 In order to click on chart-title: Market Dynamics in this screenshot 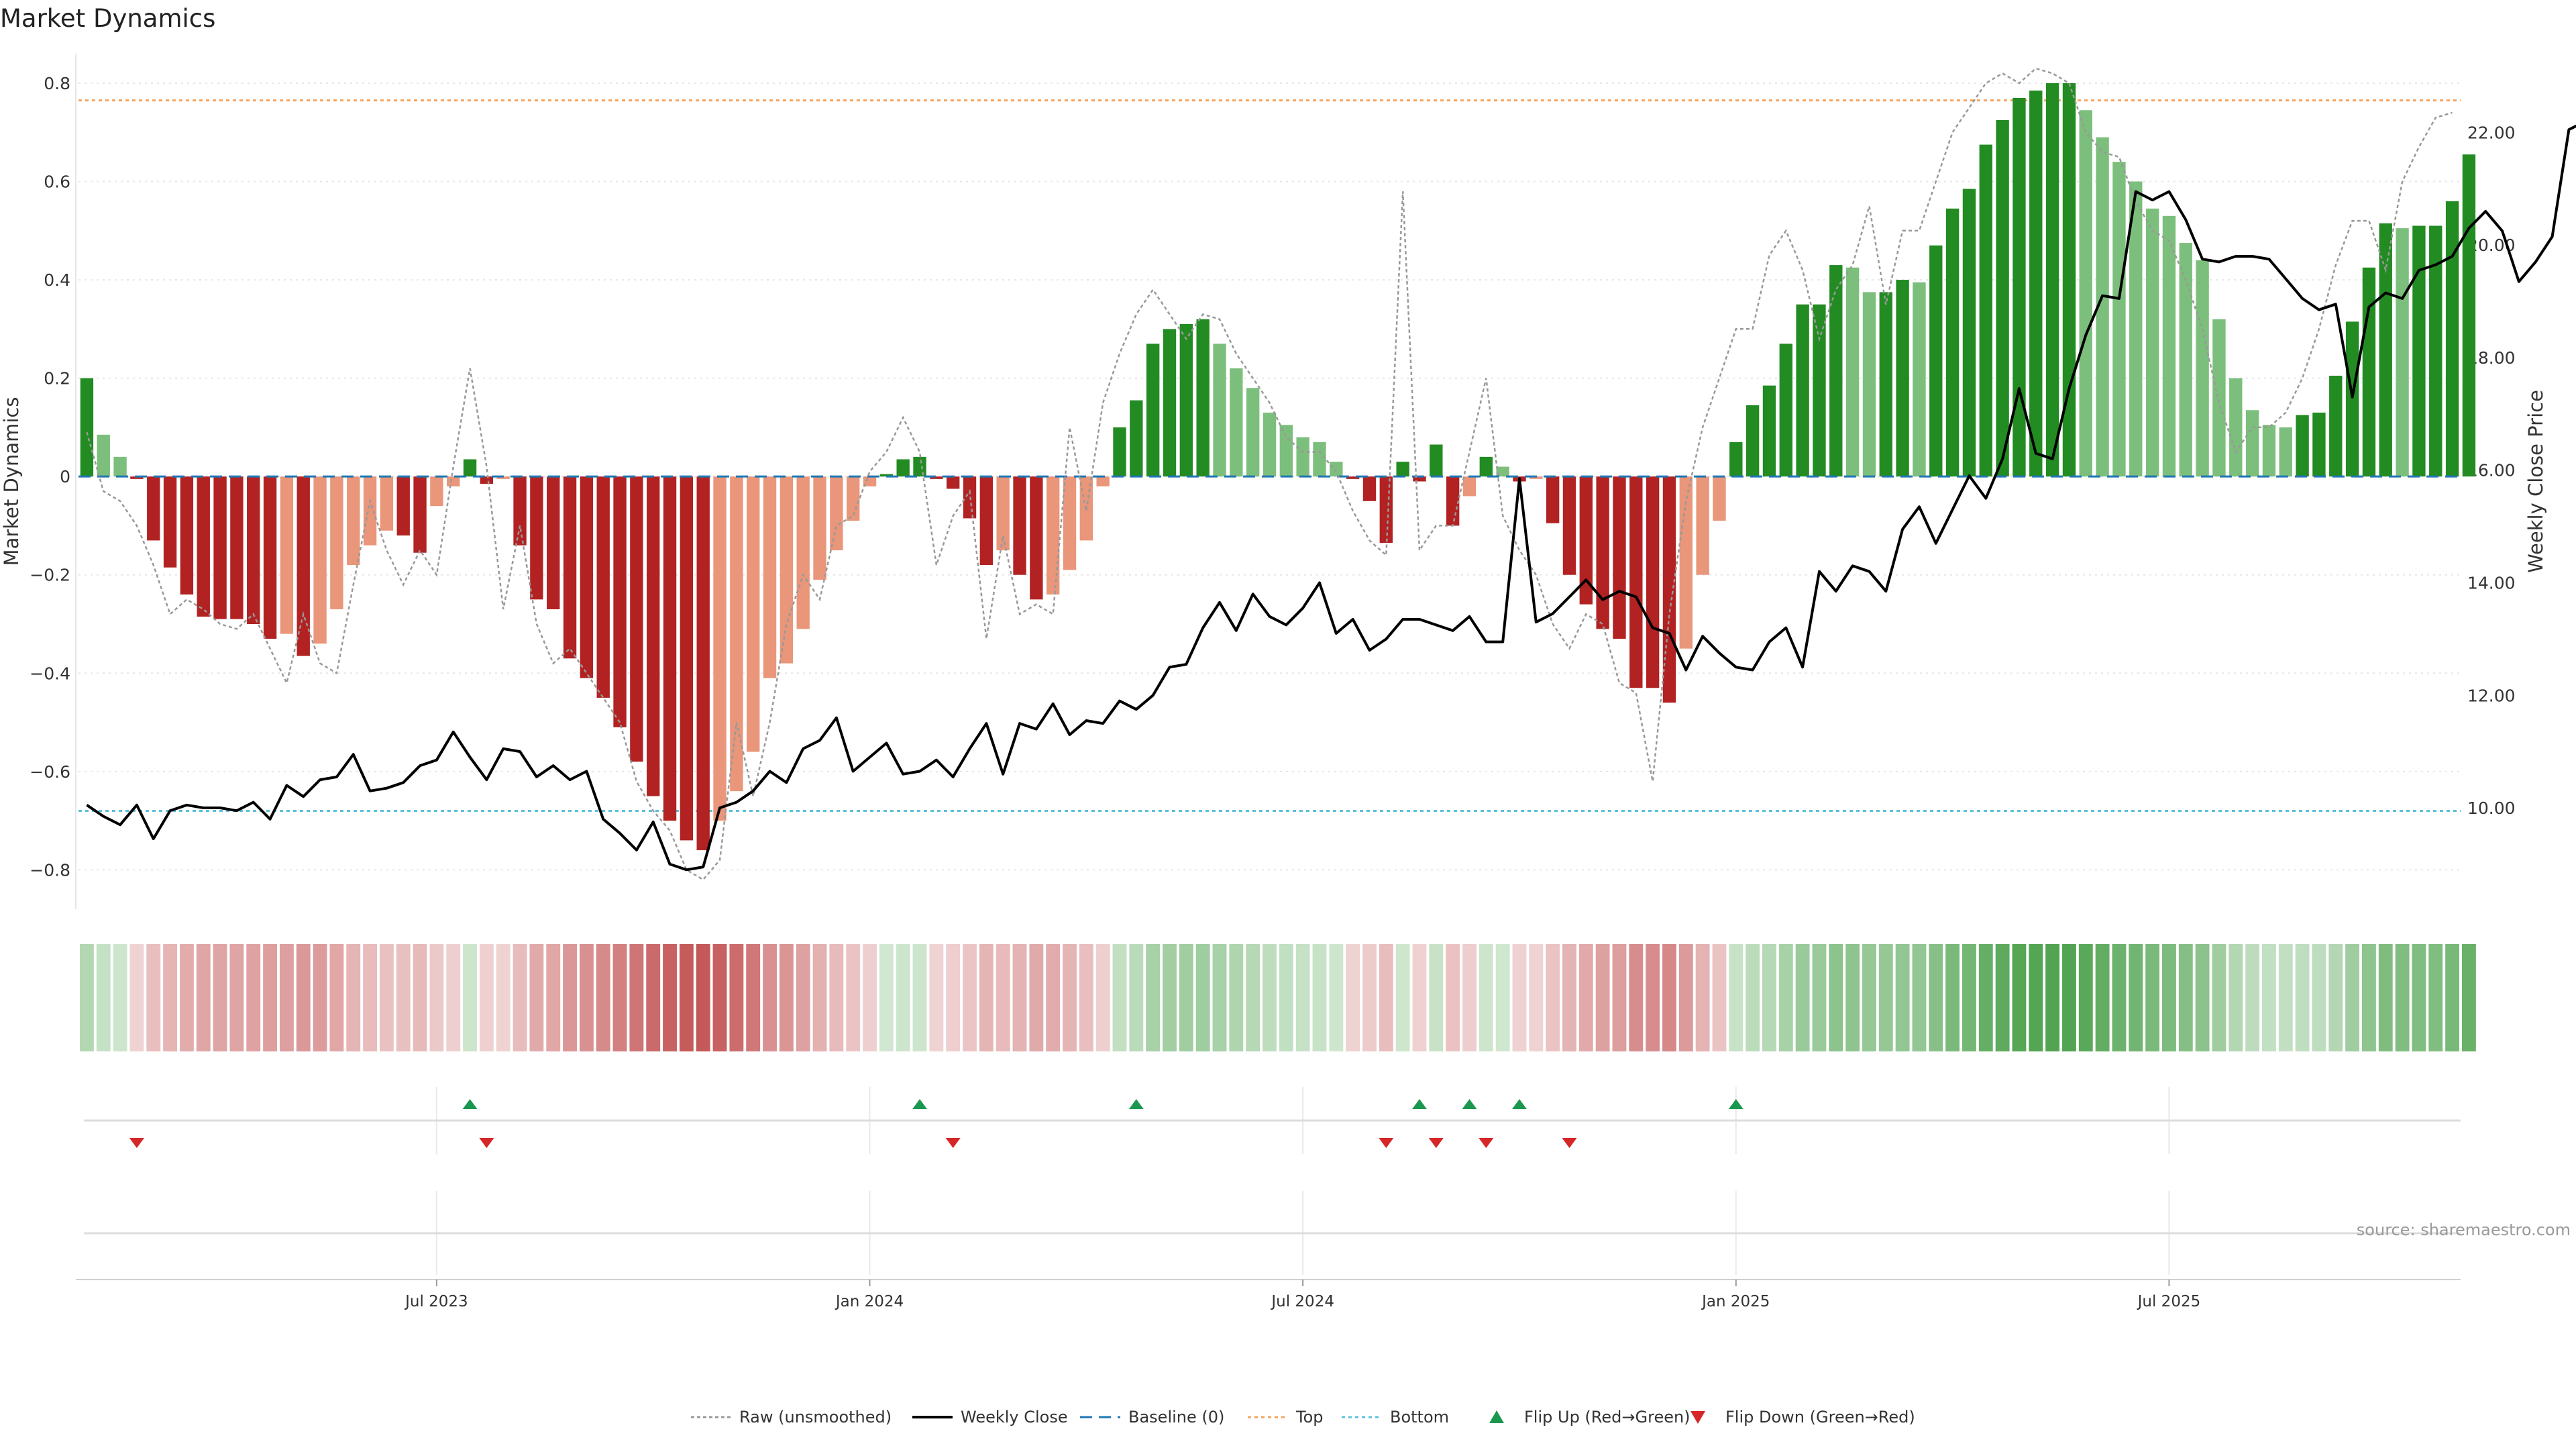, I will do `click(107, 19)`.